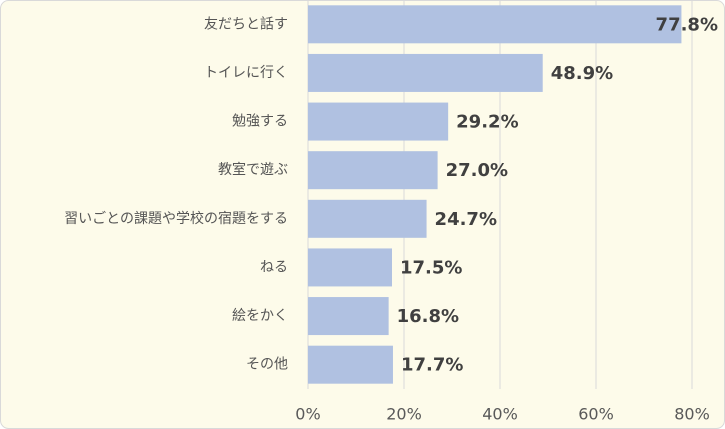  Describe the element at coordinates (274, 267) in the screenshot. I see `y-tick-label: ねる` at that location.